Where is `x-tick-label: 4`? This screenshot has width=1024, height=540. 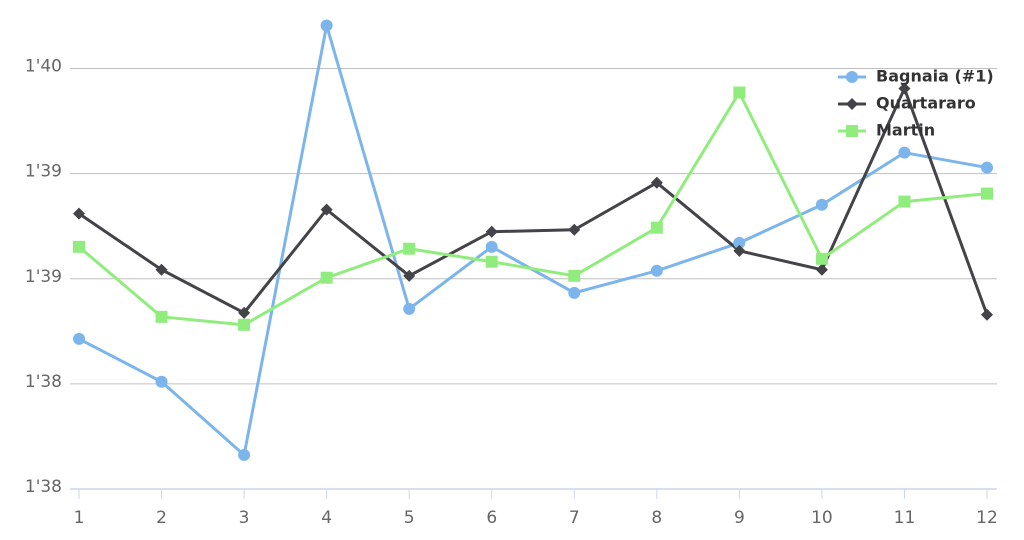
x-tick-label: 4 is located at coordinates (326, 518).